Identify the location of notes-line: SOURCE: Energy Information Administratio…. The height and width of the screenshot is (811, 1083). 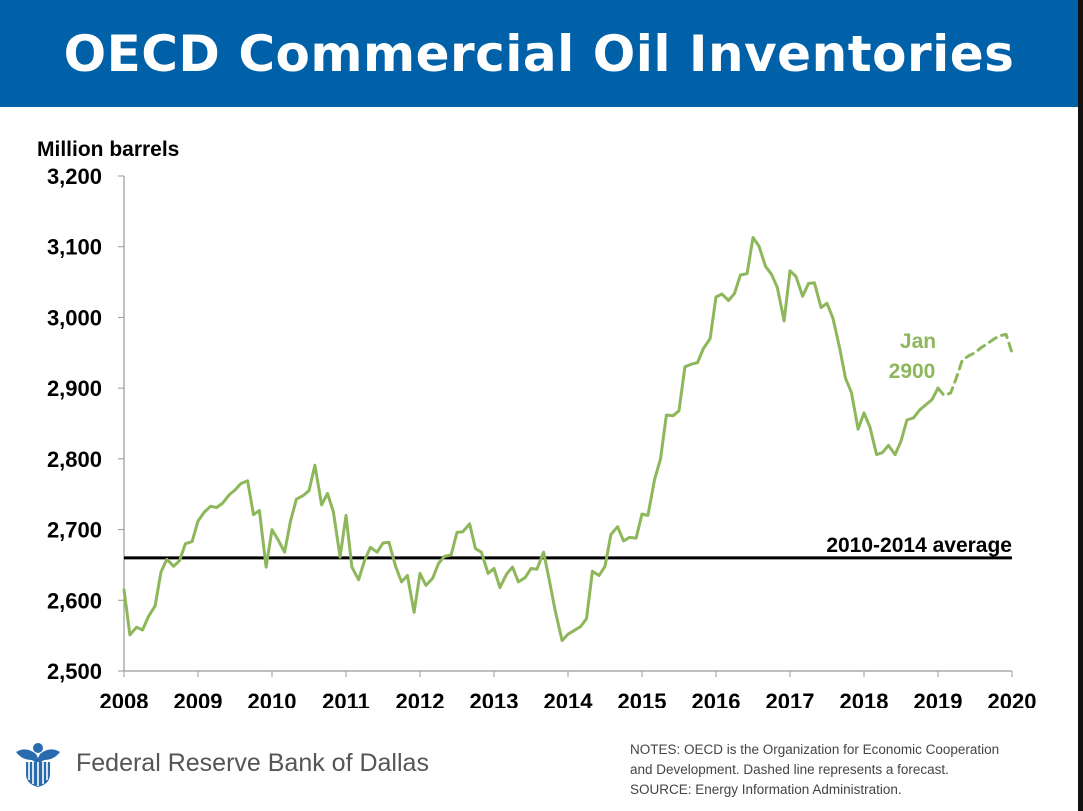
(766, 789).